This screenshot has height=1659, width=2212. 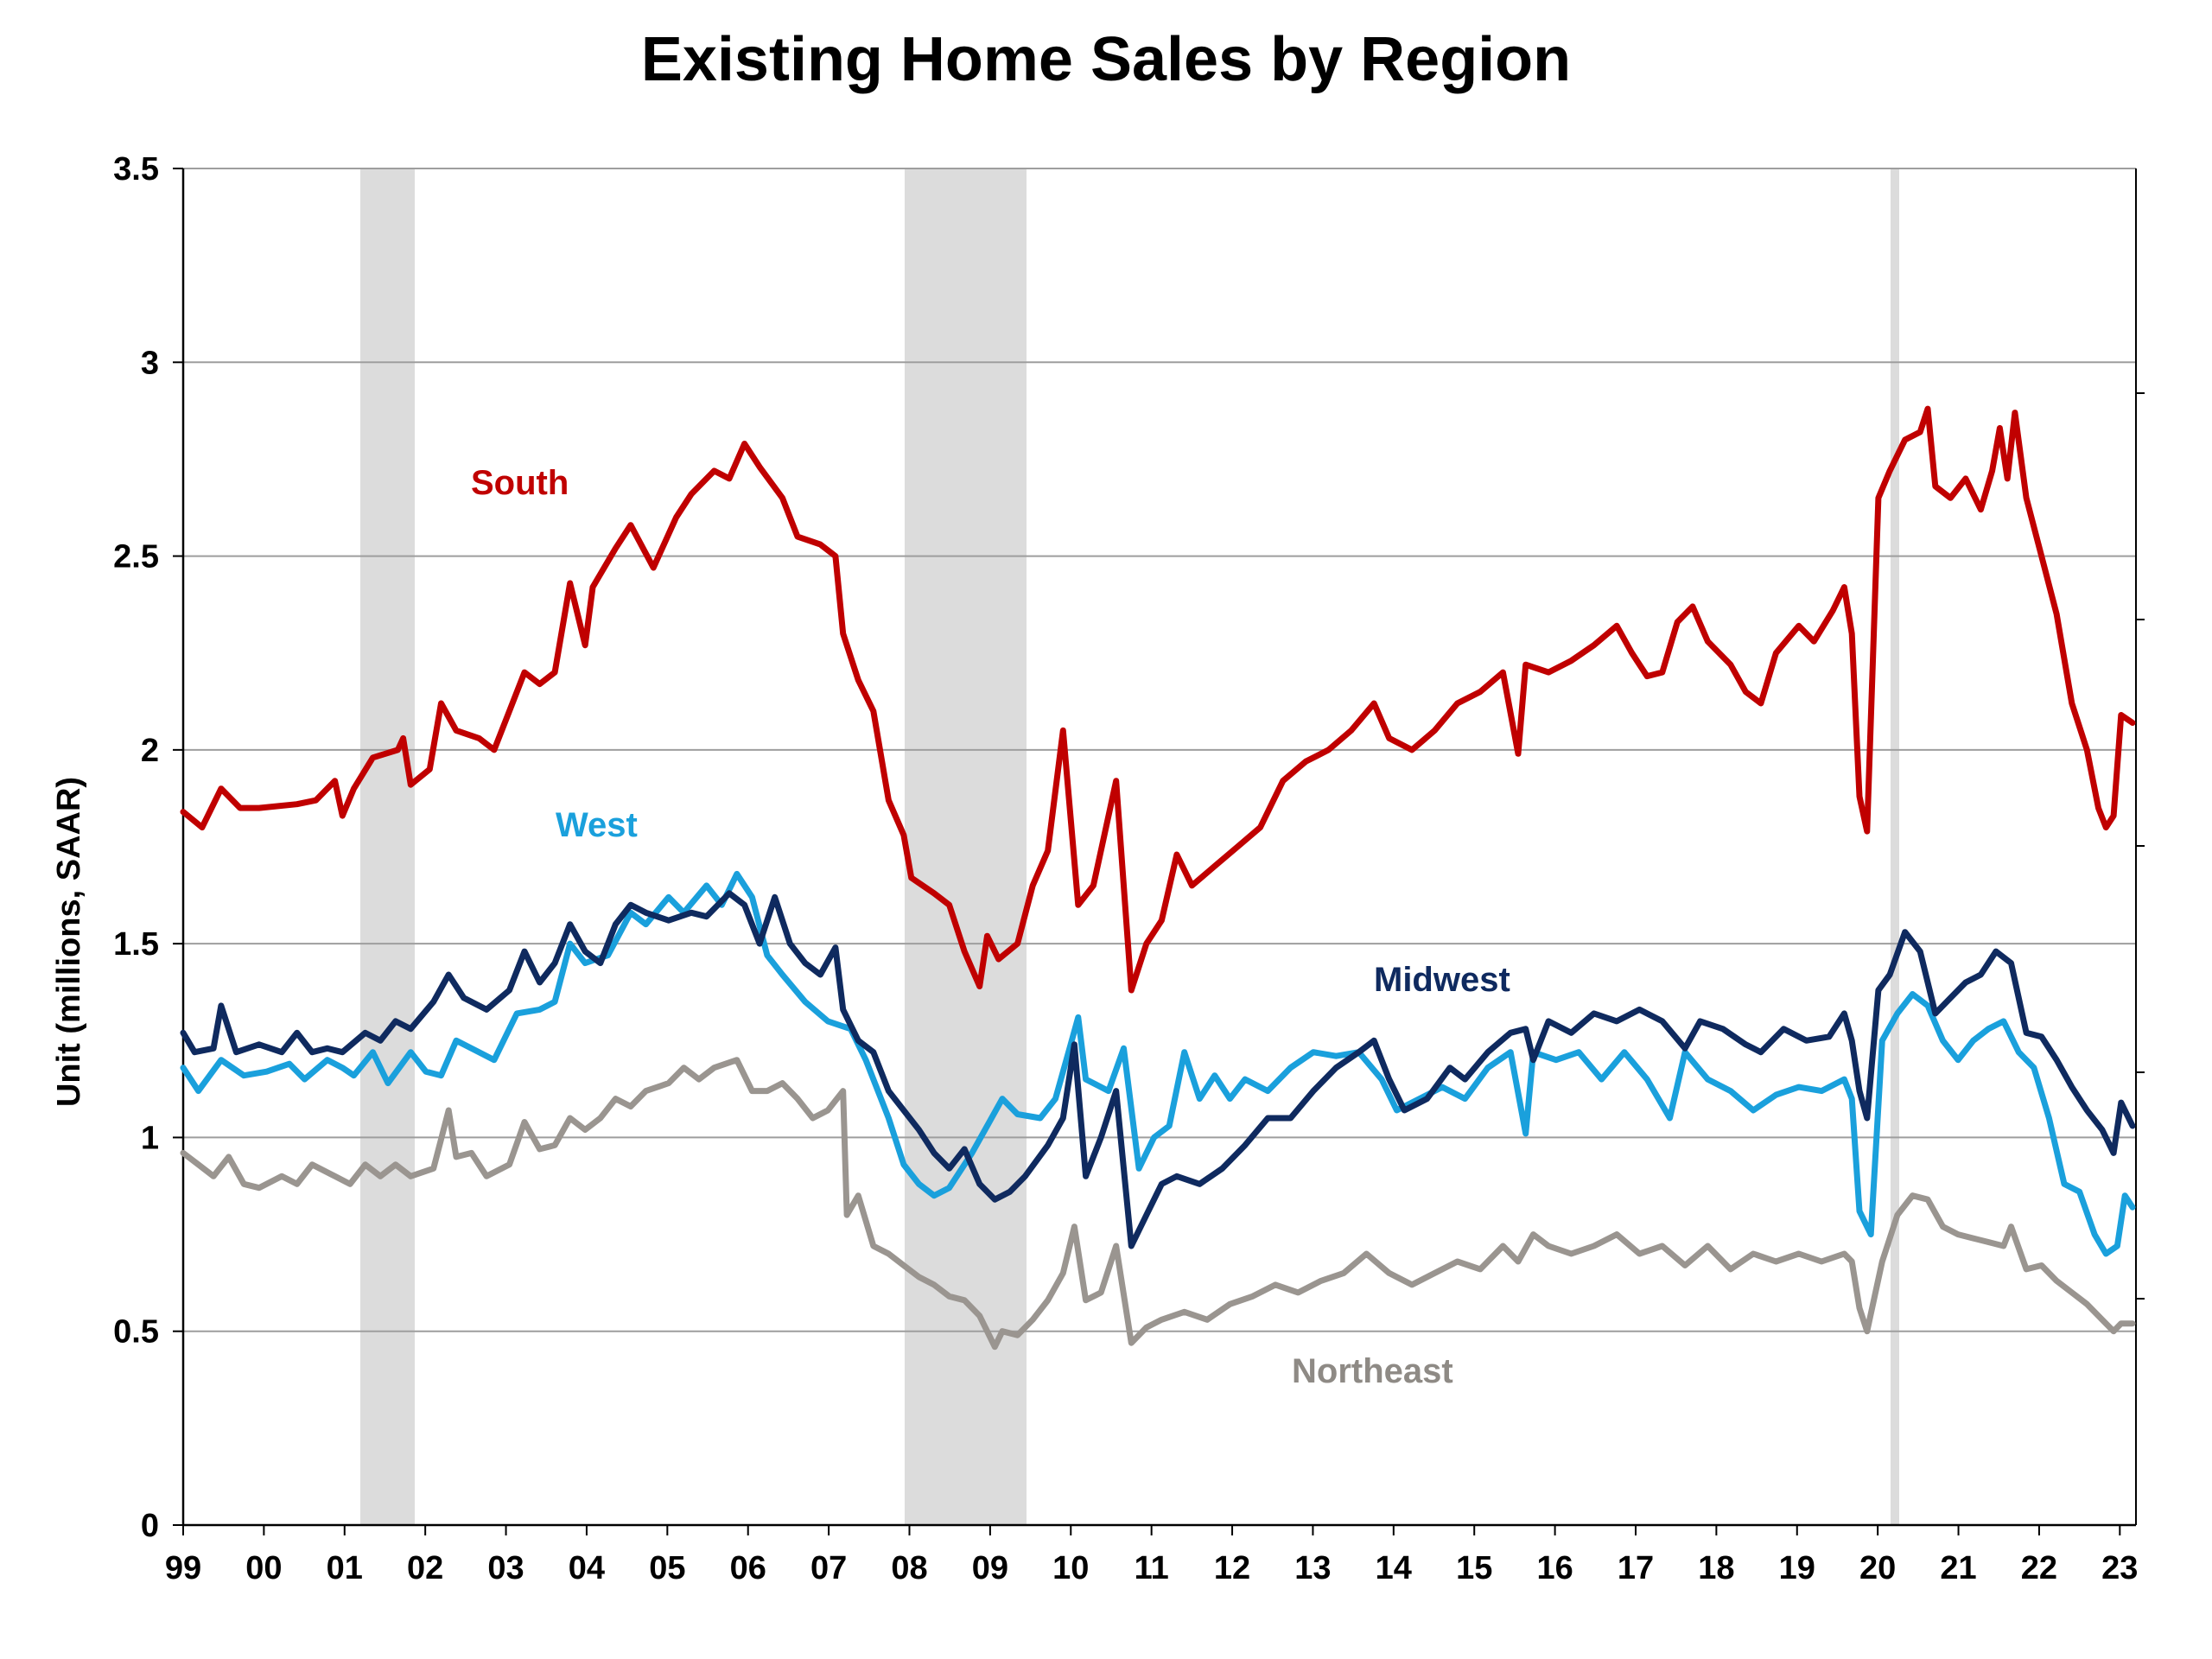 What do you see at coordinates (1636, 1568) in the screenshot?
I see `x-tick-label: 17` at bounding box center [1636, 1568].